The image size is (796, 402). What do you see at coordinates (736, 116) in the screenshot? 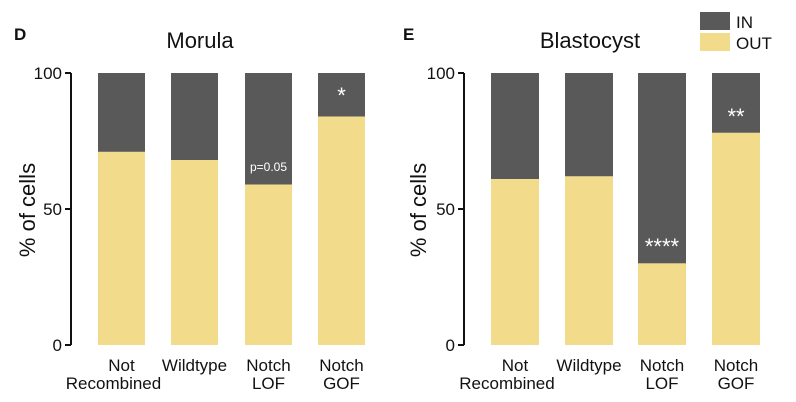
I see `significance-label: **` at bounding box center [736, 116].